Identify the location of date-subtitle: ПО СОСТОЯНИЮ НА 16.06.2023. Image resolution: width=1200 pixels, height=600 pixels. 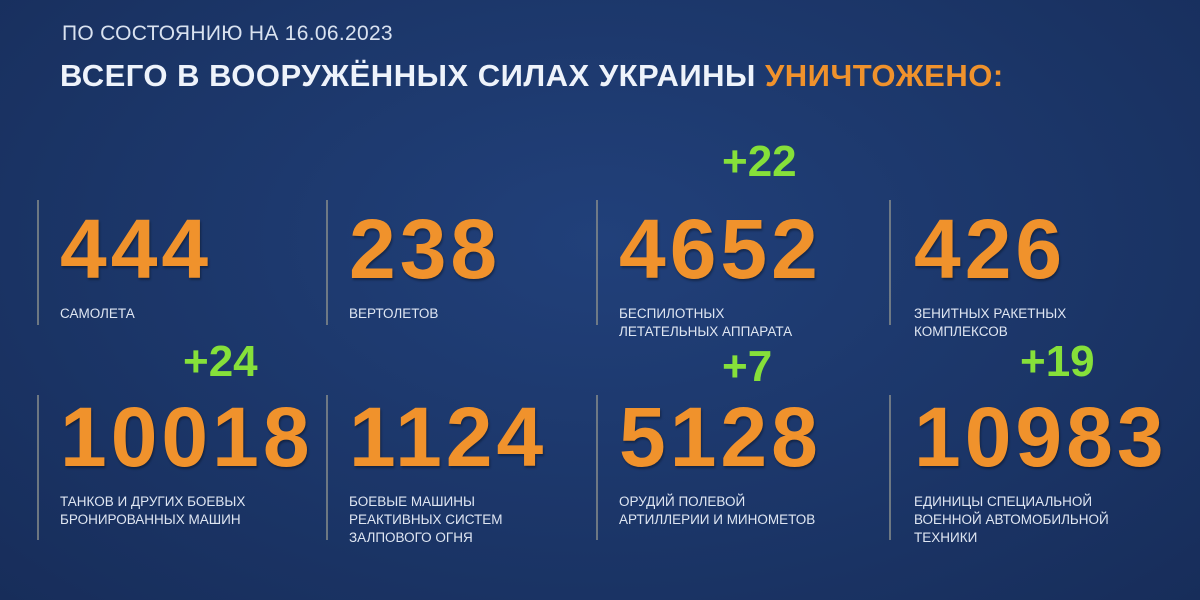
(227, 33).